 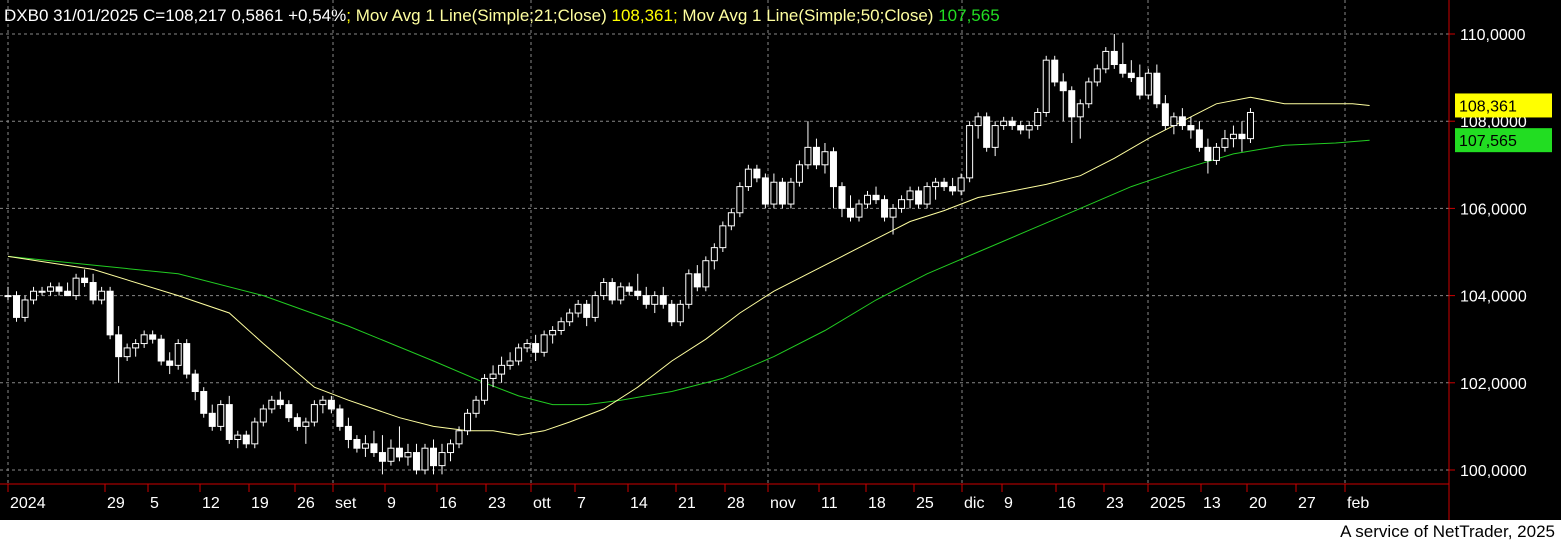 What do you see at coordinates (448, 503) in the screenshot?
I see `x-tick-label: 16` at bounding box center [448, 503].